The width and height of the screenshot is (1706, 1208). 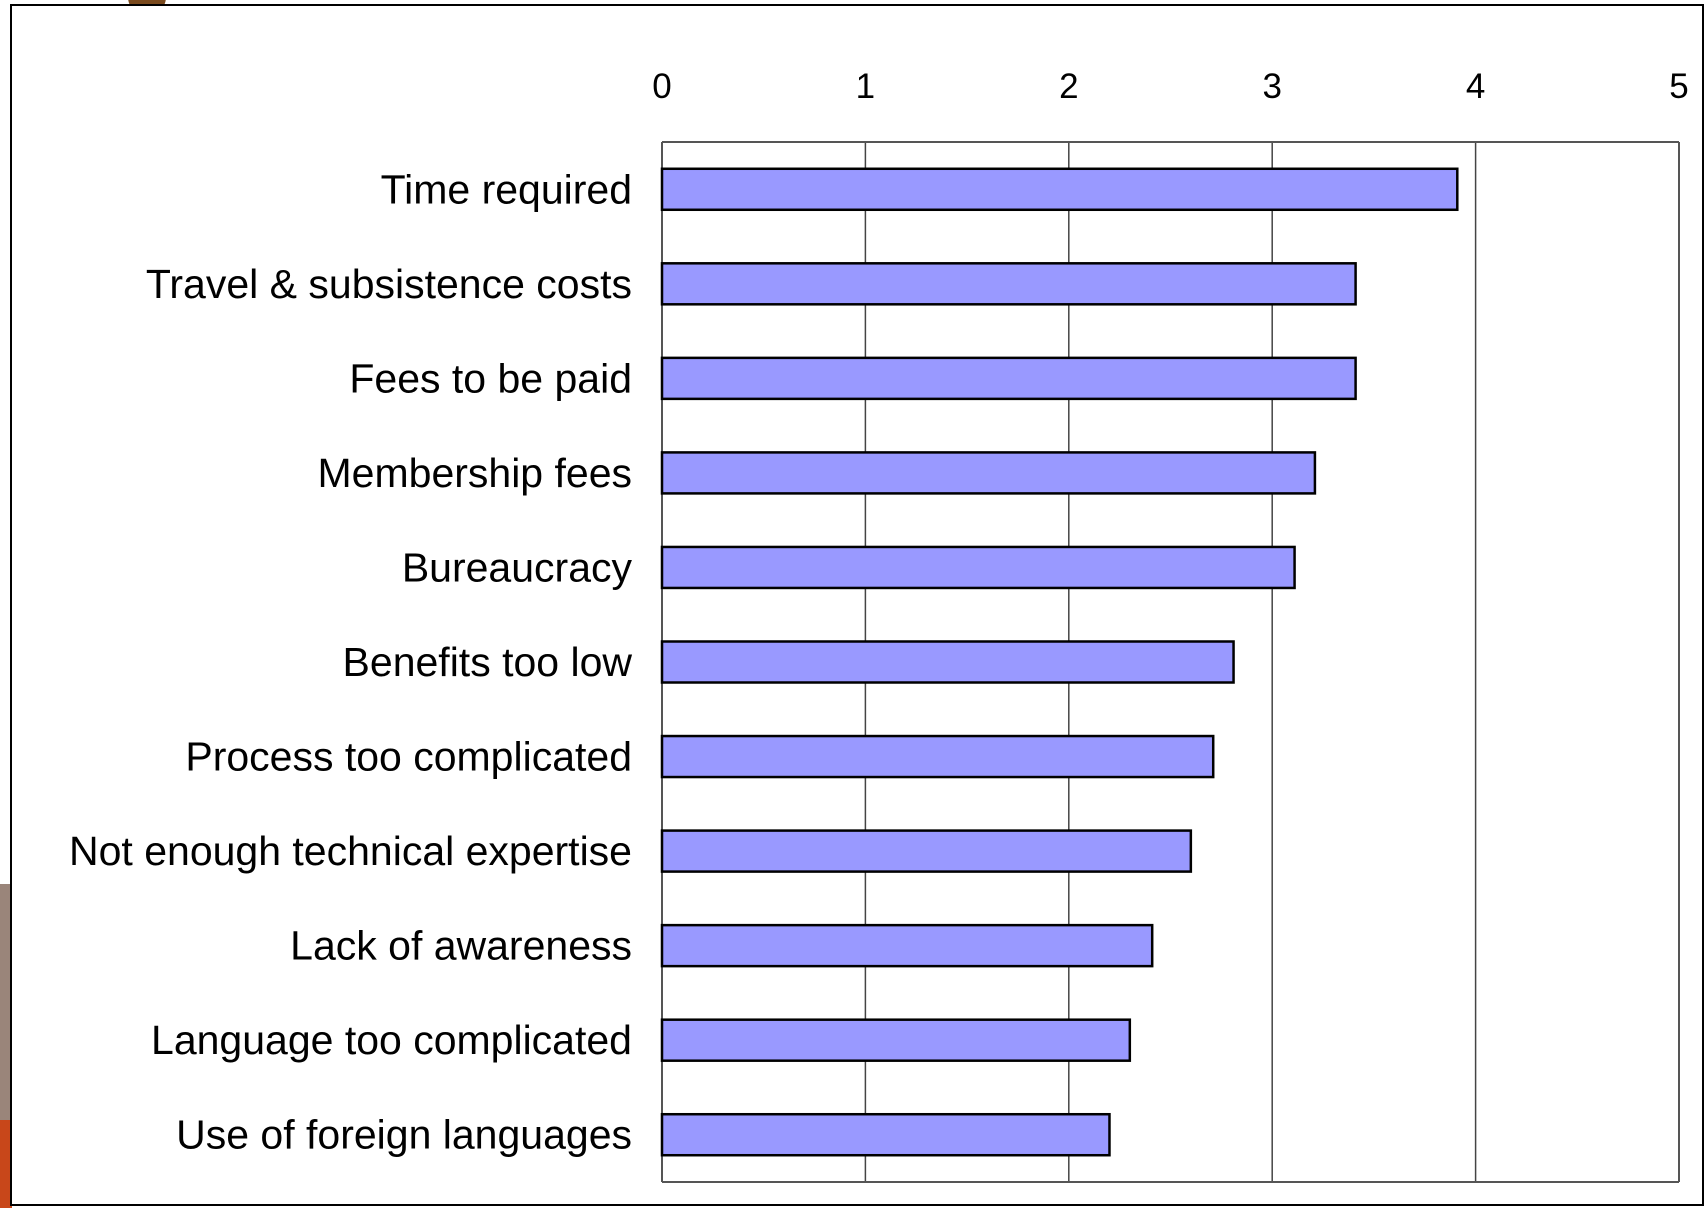 What do you see at coordinates (475, 473) in the screenshot?
I see `category-label: Membership fees` at bounding box center [475, 473].